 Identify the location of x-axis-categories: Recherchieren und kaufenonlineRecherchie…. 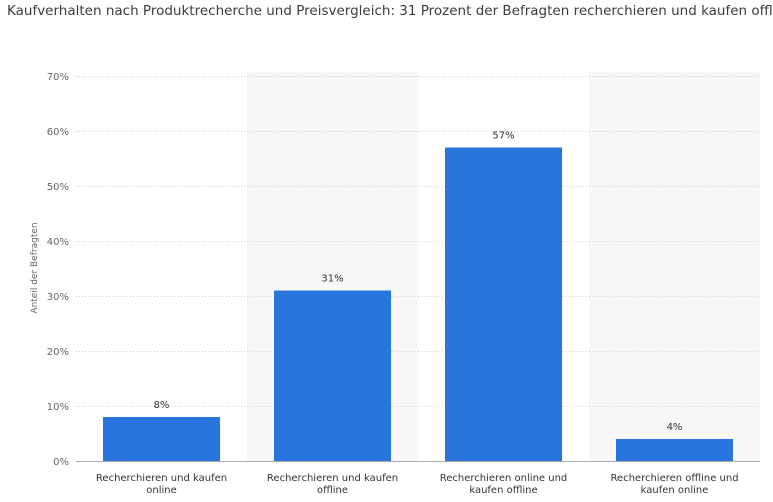
(417, 484).